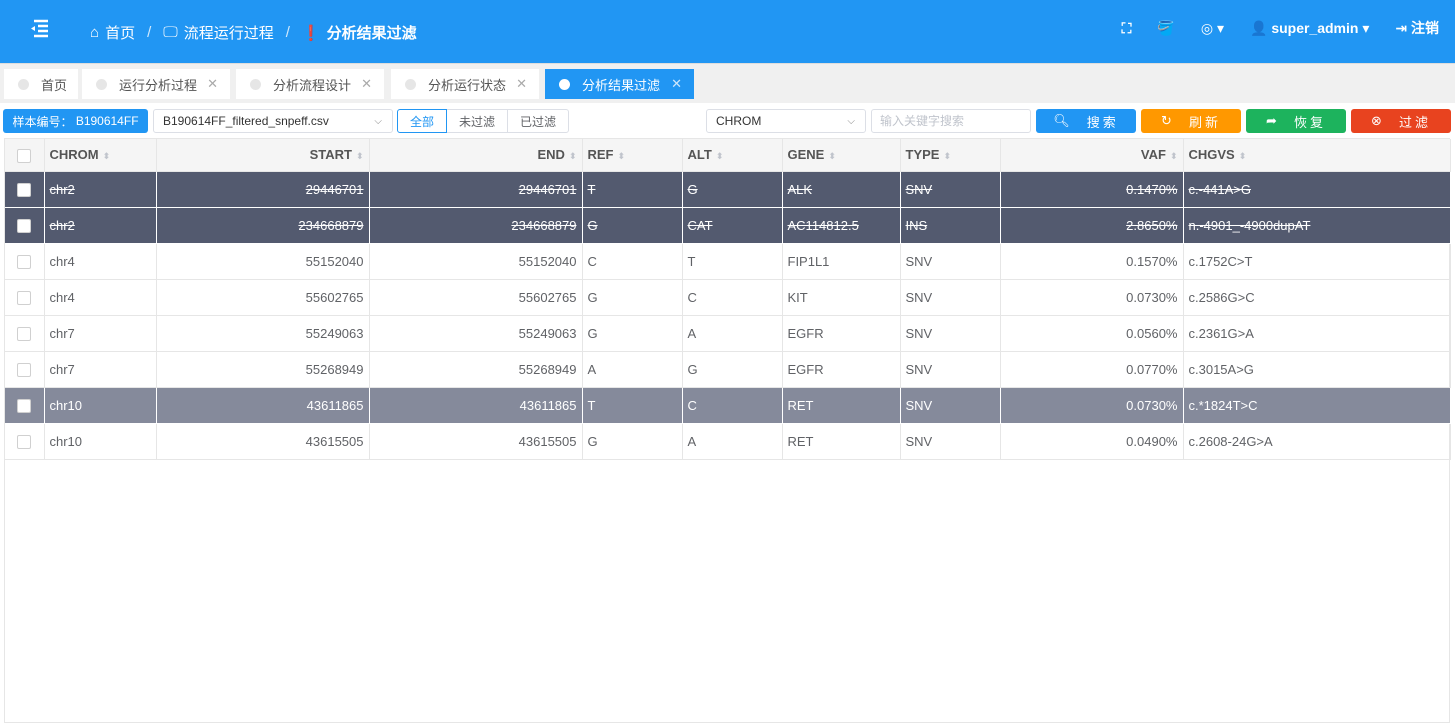 This screenshot has height=723, width=1455. What do you see at coordinates (228, 33) in the screenshot?
I see `breadcrumb-process: 流程运行过程` at bounding box center [228, 33].